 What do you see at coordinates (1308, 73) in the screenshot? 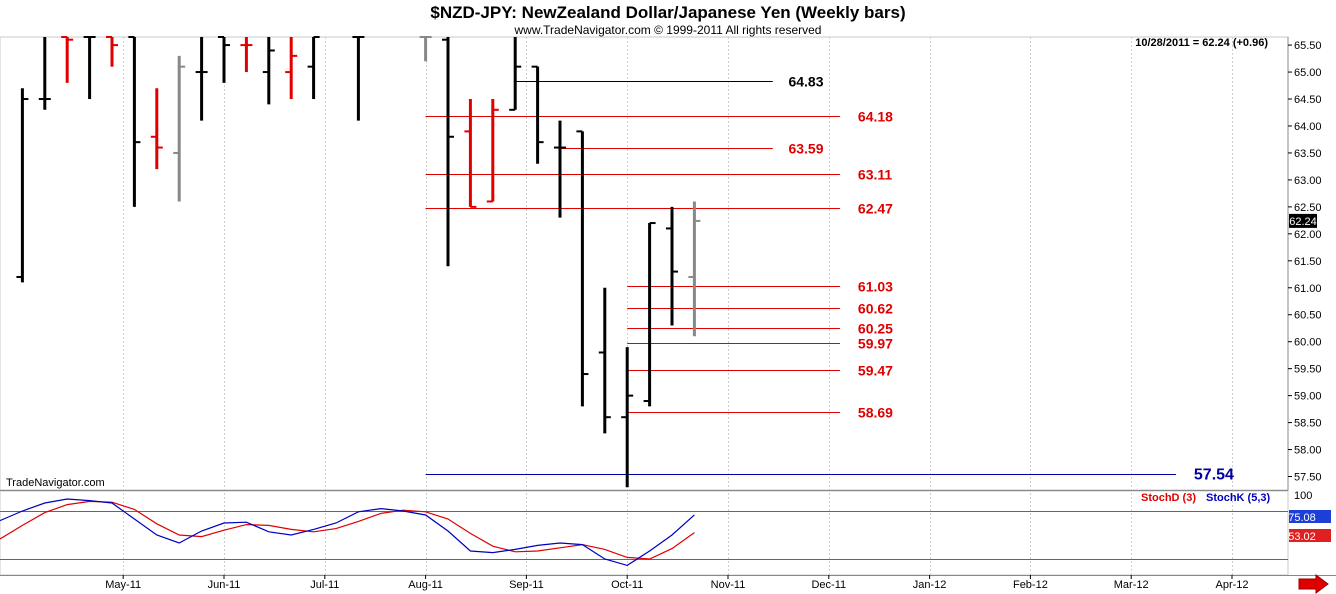
I see `price-tick-label-15: 65.00` at bounding box center [1308, 73].